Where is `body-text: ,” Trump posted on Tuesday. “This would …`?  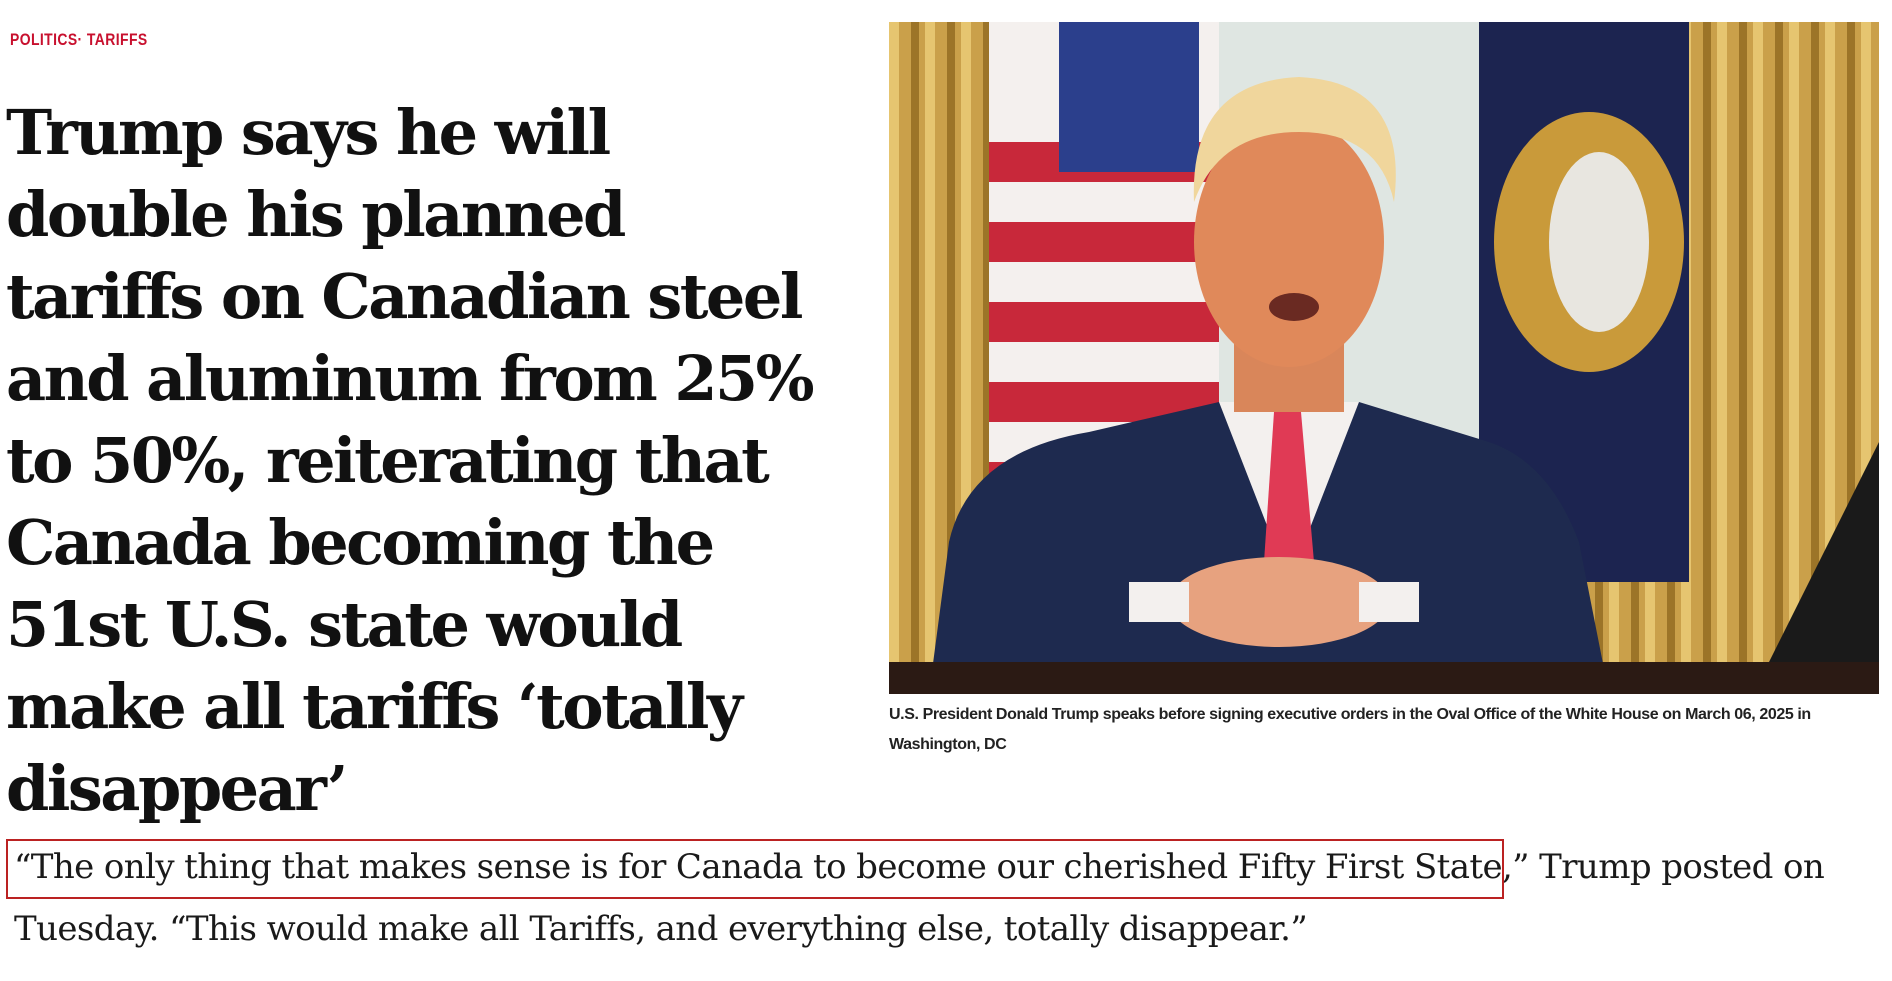 body-text: ,” Trump posted on Tuesday. “This would … is located at coordinates (919, 898).